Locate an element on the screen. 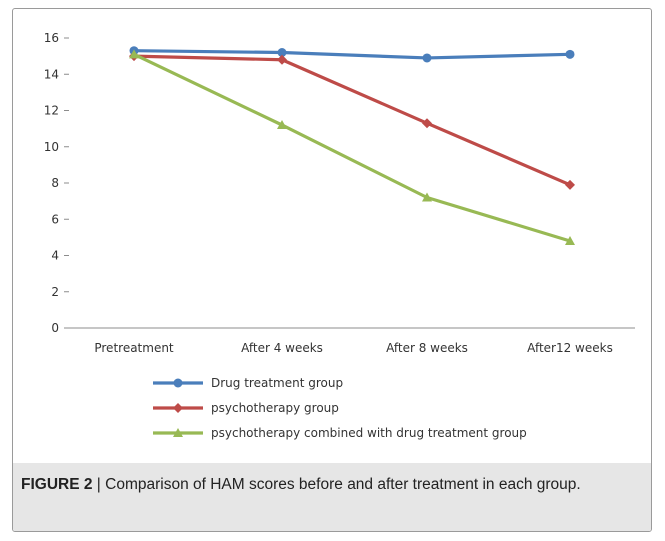 The image size is (665, 541). y-tick-label: 0 is located at coordinates (55, 328).